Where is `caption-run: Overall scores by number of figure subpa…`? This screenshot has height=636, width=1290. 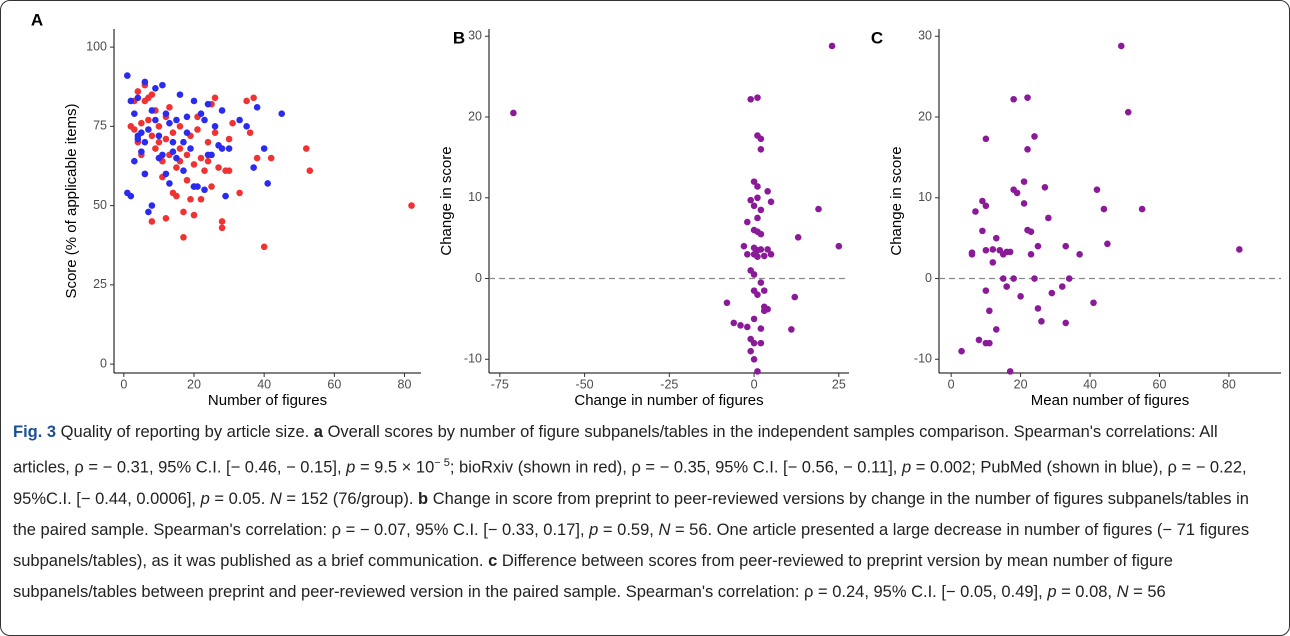 caption-run: Overall scores by number of figure subpa… is located at coordinates (615, 450).